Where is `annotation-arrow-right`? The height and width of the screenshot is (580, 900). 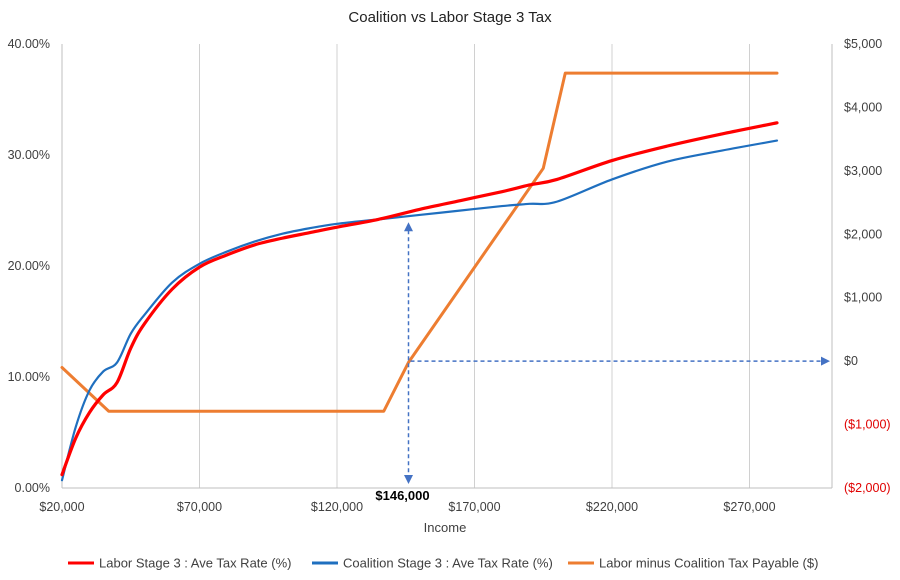
annotation-arrow-right is located at coordinates (825, 361).